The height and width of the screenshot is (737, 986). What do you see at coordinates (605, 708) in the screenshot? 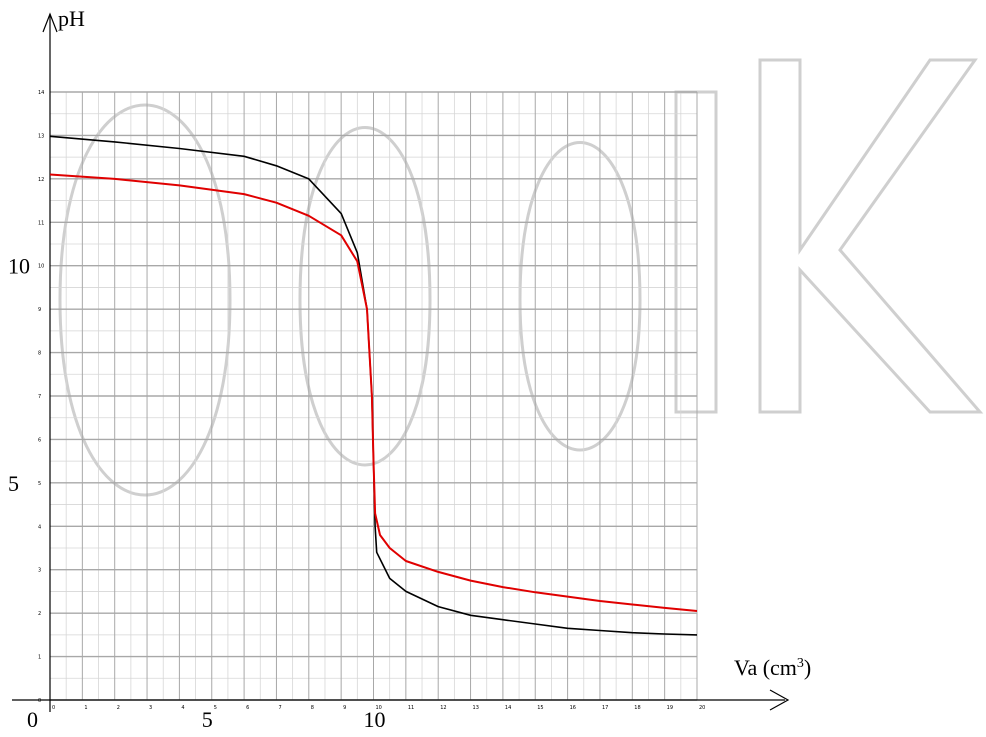
I see `x-small-tick-label: 17` at bounding box center [605, 708].